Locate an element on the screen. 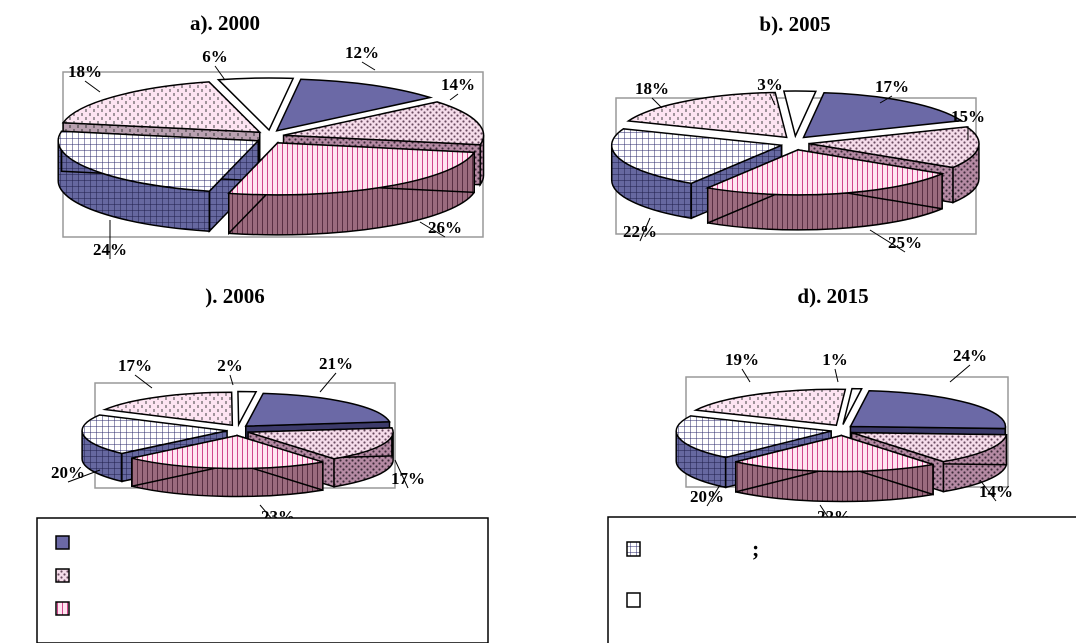 The height and width of the screenshot is (643, 1076). data-label: 1% is located at coordinates (835, 359).